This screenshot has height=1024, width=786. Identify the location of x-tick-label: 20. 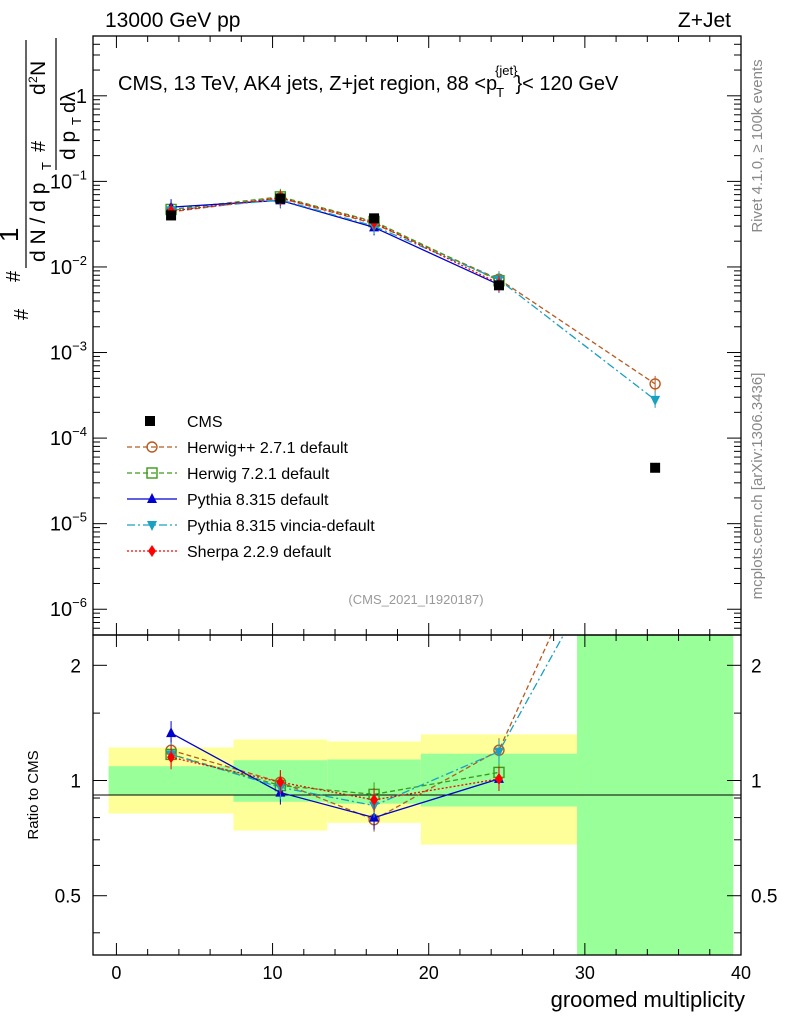
(429, 973).